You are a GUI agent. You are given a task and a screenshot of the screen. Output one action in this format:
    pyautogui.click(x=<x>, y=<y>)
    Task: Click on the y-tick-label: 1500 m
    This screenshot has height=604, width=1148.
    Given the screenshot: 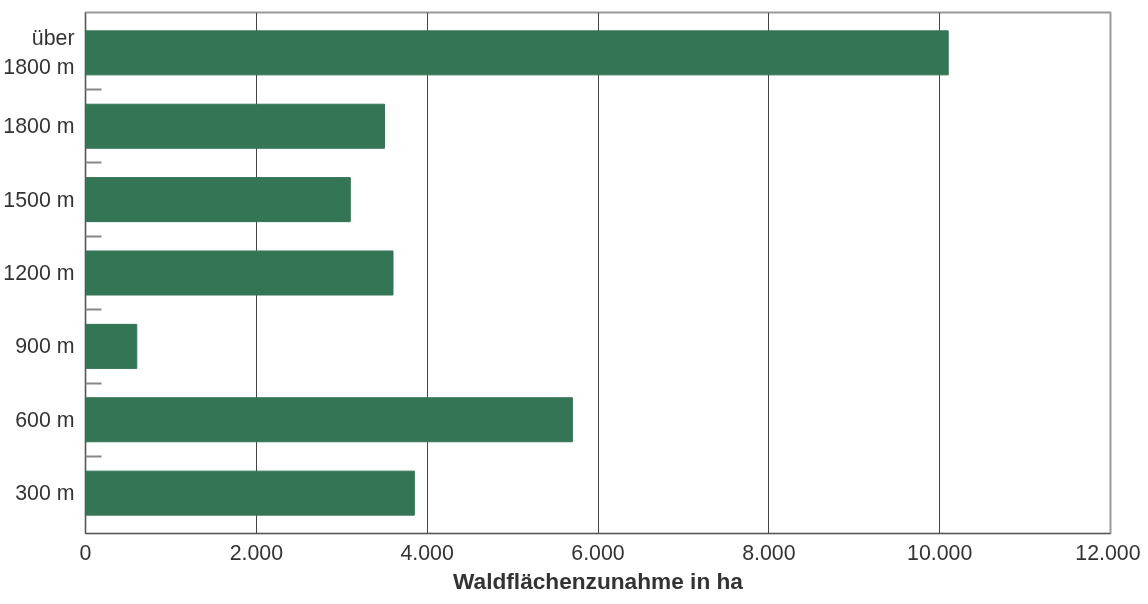 What is the action you would take?
    pyautogui.click(x=39, y=199)
    